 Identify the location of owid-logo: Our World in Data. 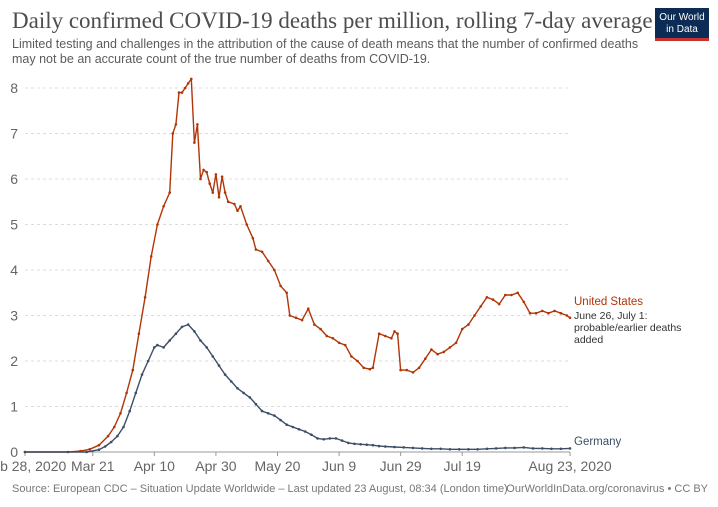
(682, 24).